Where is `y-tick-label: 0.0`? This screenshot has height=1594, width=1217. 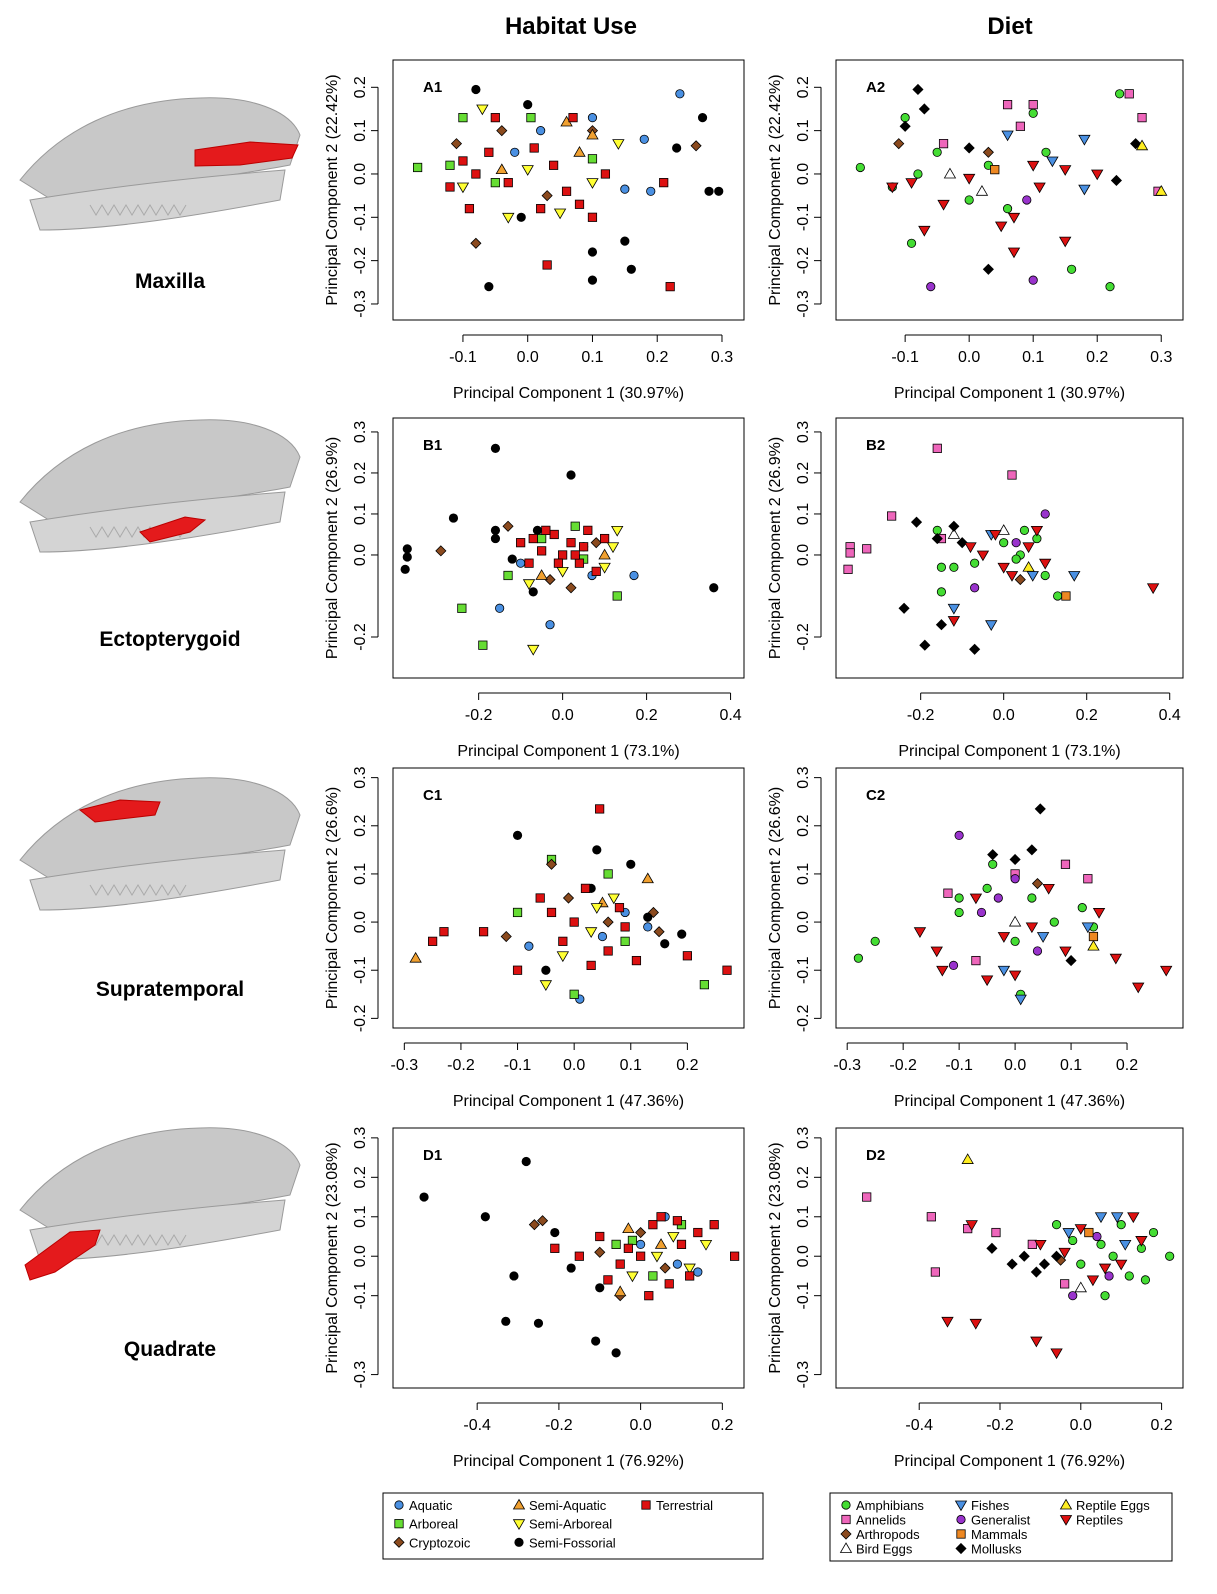 y-tick-label: 0.0 is located at coordinates (360, 174).